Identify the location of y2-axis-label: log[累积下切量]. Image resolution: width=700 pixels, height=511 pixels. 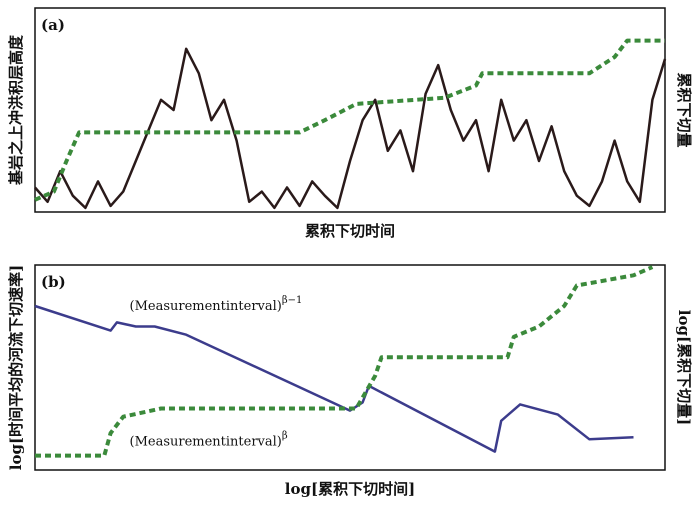
(684, 367).